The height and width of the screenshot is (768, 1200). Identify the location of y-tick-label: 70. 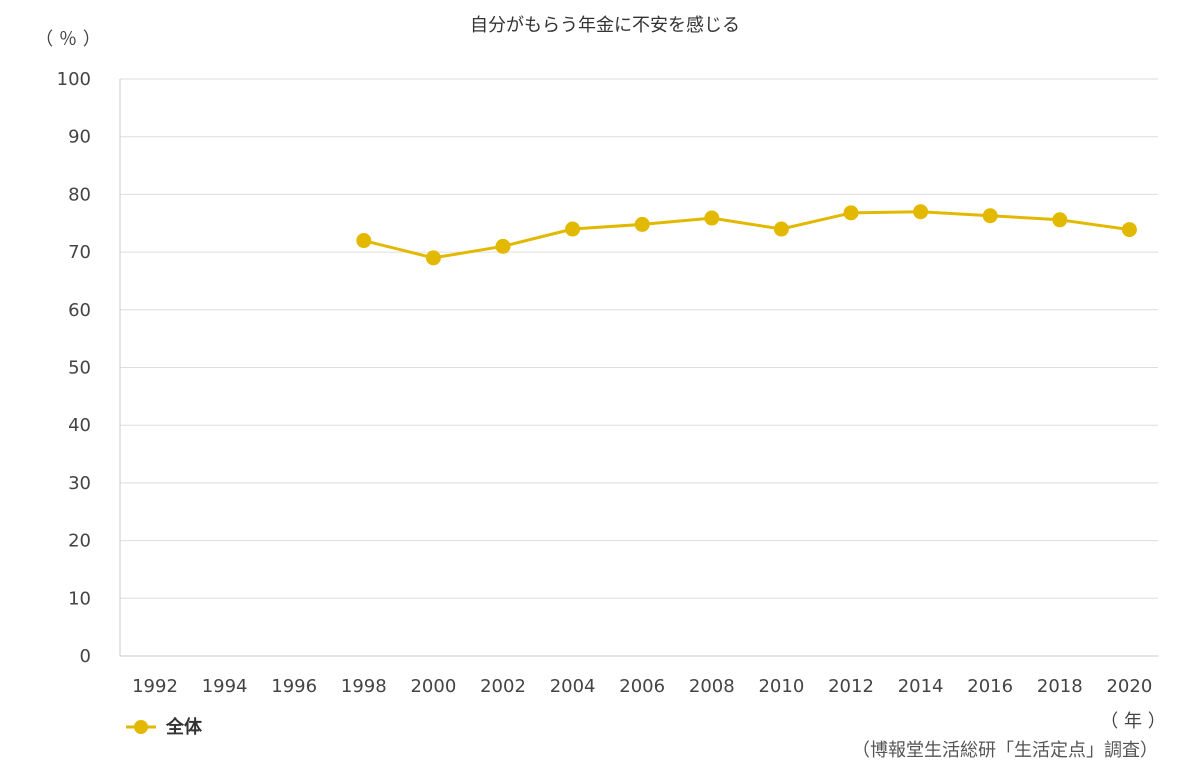
(79, 252).